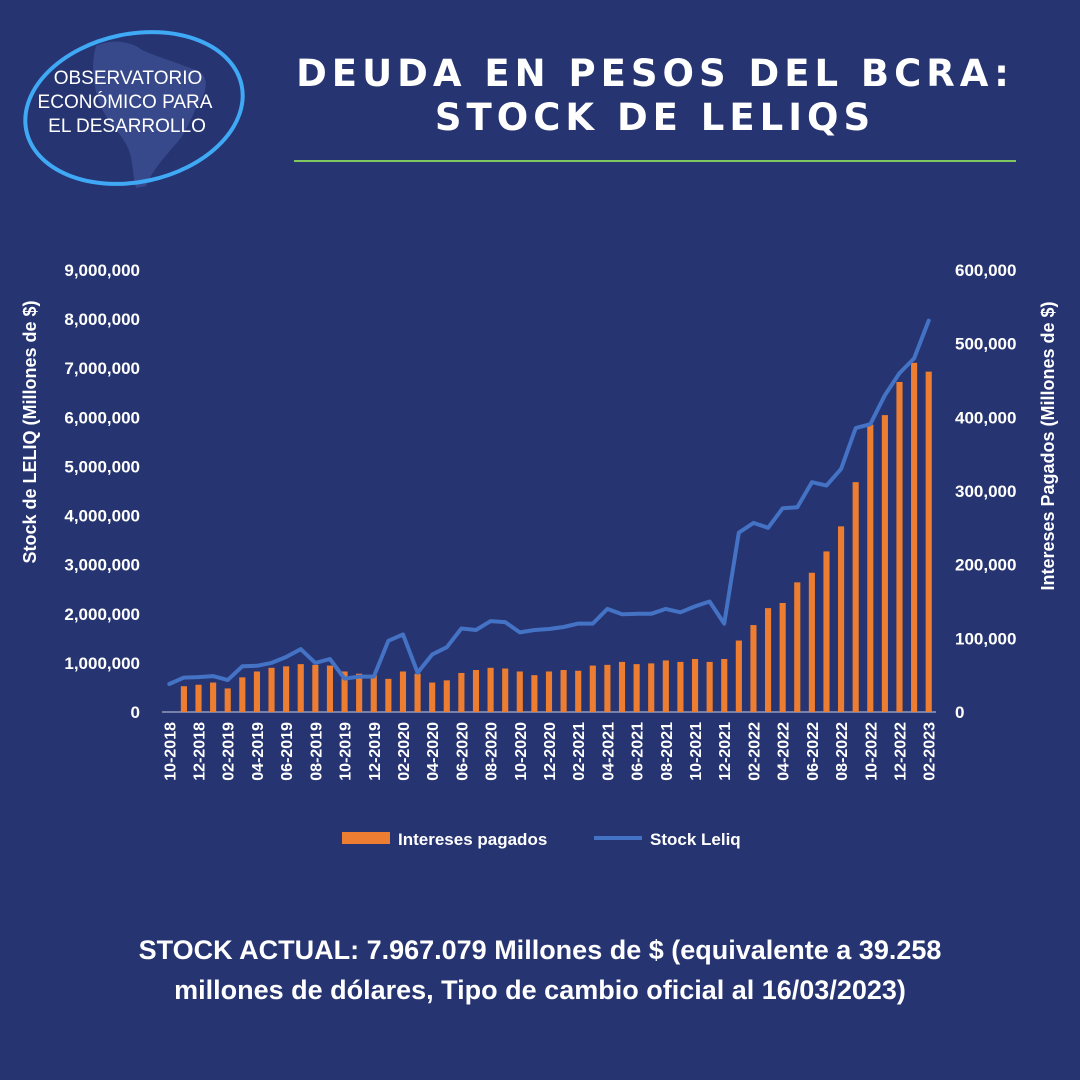 Image resolution: width=1080 pixels, height=1080 pixels. I want to click on x-tick-label: 10-2018, so click(170, 751).